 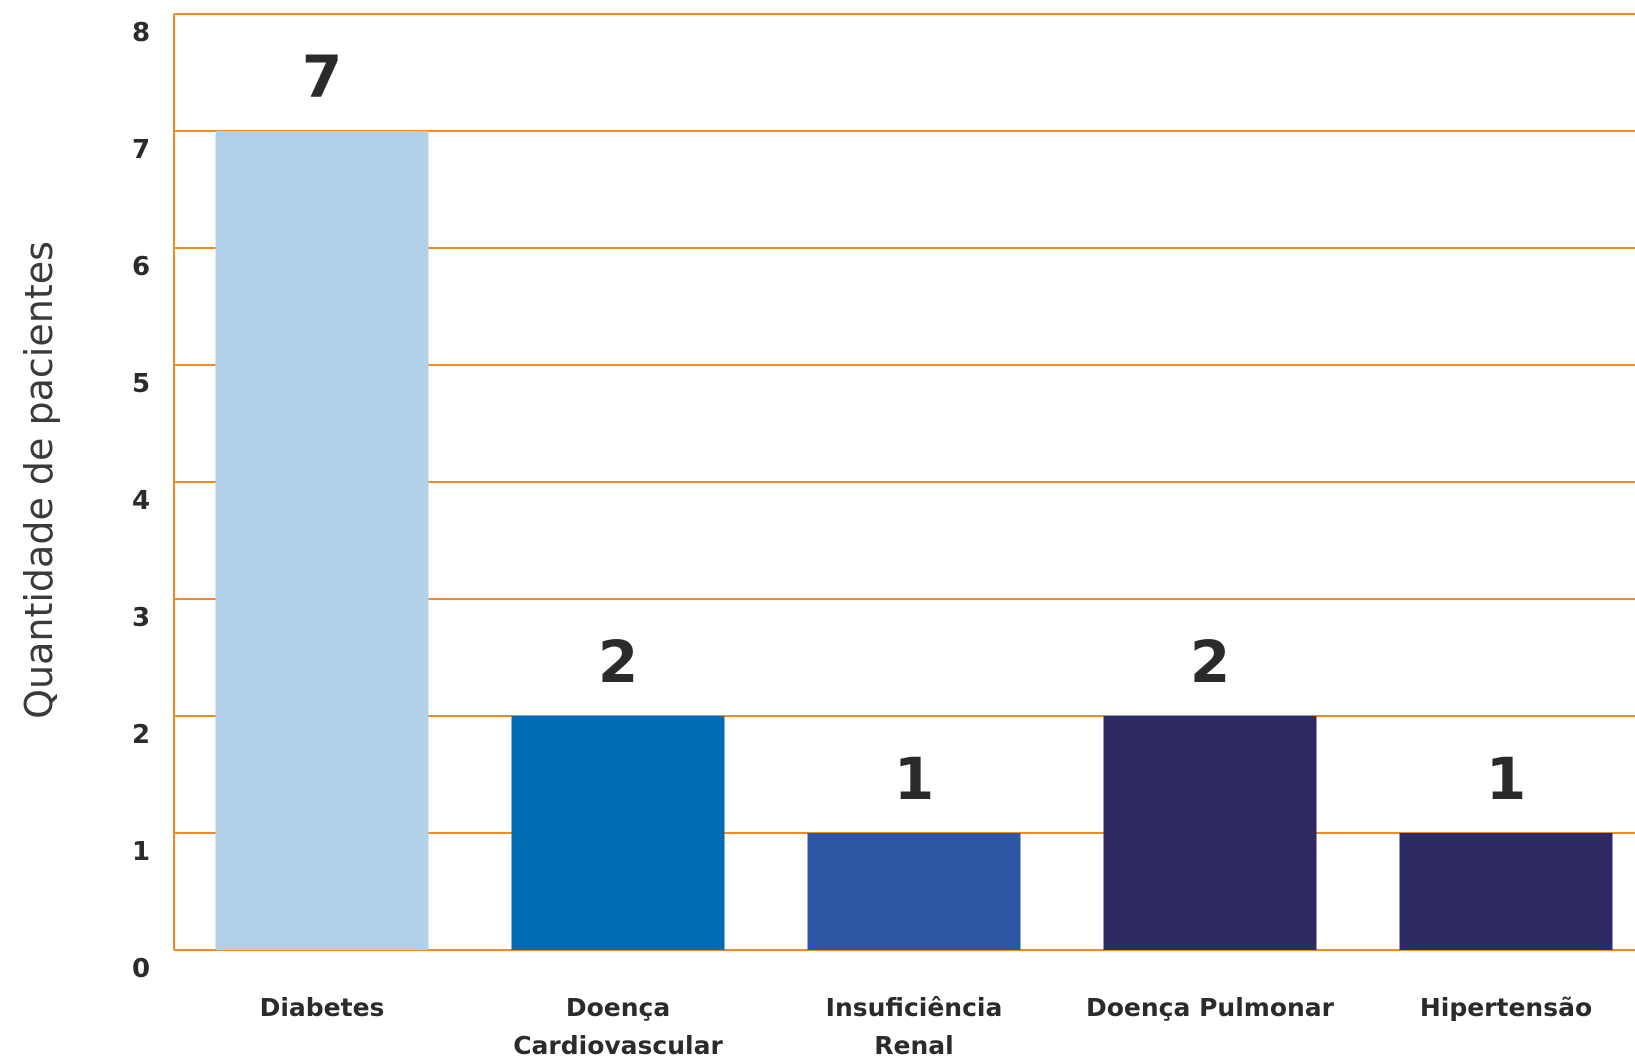 What do you see at coordinates (141, 267) in the screenshot?
I see `y-tick-label-6: 6` at bounding box center [141, 267].